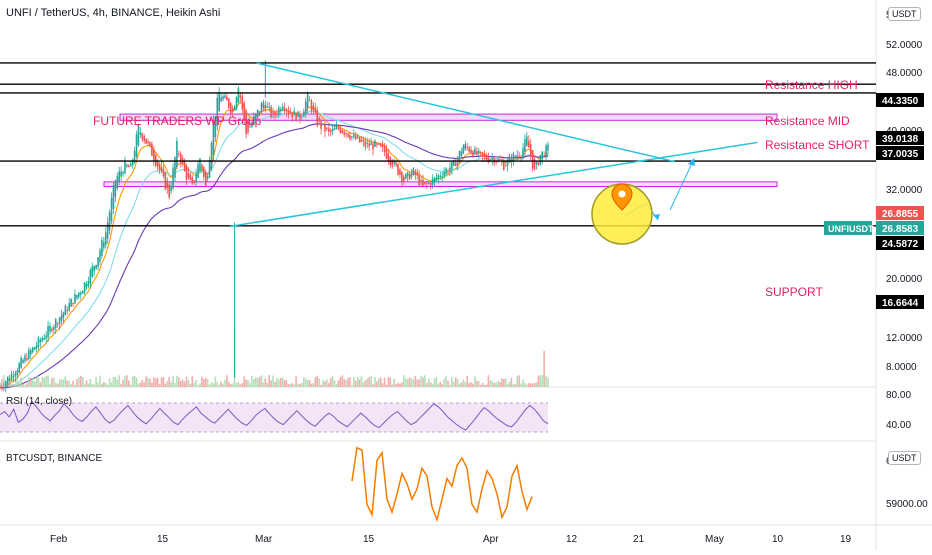  What do you see at coordinates (442, 484) in the screenshot?
I see `btc-line-group` at bounding box center [442, 484].